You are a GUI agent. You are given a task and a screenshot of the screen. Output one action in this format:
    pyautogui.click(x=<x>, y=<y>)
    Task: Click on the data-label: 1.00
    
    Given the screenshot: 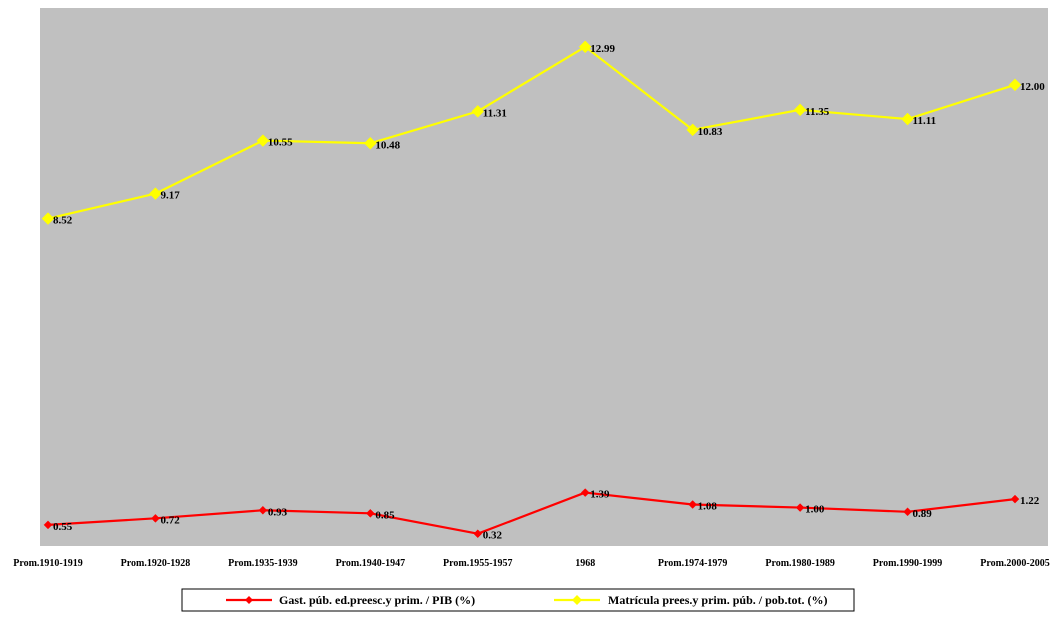 What is the action you would take?
    pyautogui.click(x=815, y=510)
    